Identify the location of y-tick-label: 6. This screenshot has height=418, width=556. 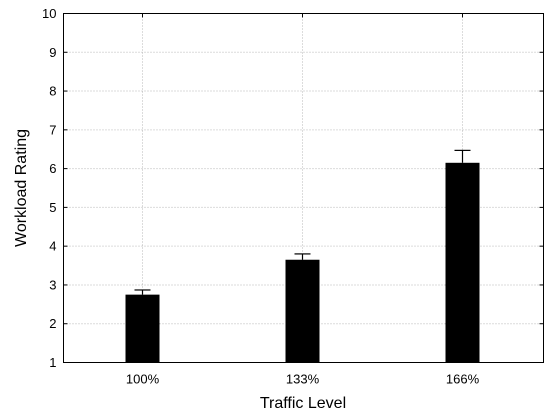
(52, 168).